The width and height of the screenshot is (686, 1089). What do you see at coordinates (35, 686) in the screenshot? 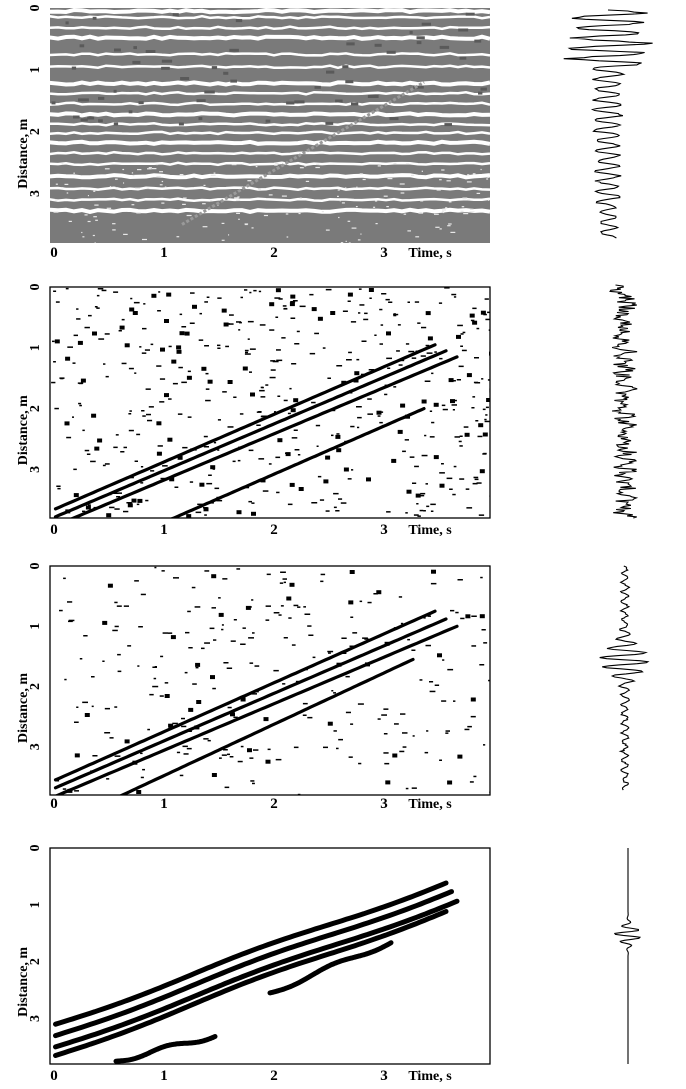
I see `y-tick-label: 2` at bounding box center [35, 686].